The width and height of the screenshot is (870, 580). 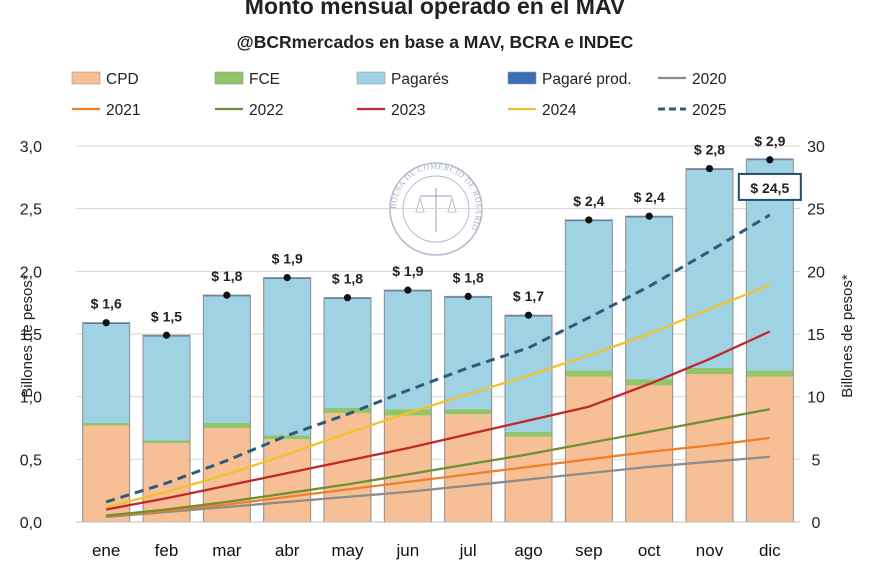 What do you see at coordinates (264, 79) in the screenshot?
I see `legend-label: FCE` at bounding box center [264, 79].